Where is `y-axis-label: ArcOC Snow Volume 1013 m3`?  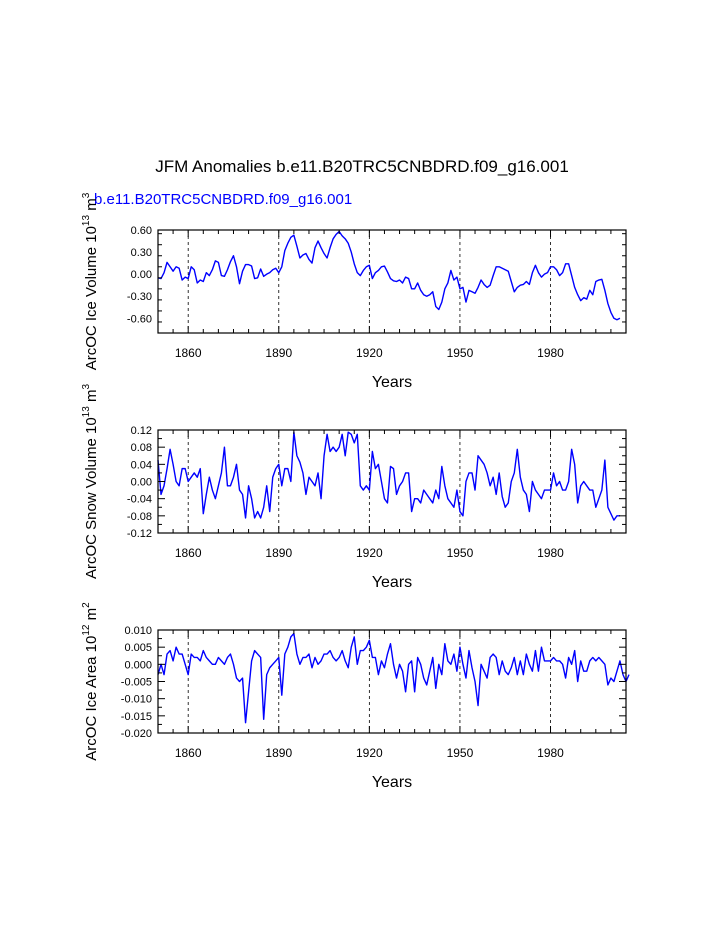 y-axis-label: ArcOC Snow Volume 1013 m3 is located at coordinates (90, 482).